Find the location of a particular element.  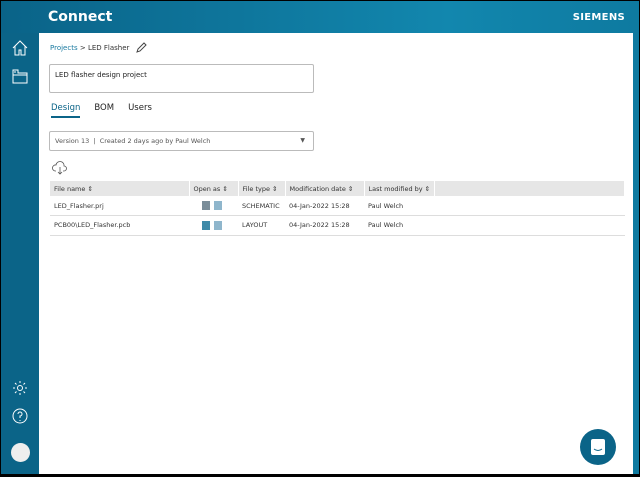

open-schematic-icon is located at coordinates (205, 205).